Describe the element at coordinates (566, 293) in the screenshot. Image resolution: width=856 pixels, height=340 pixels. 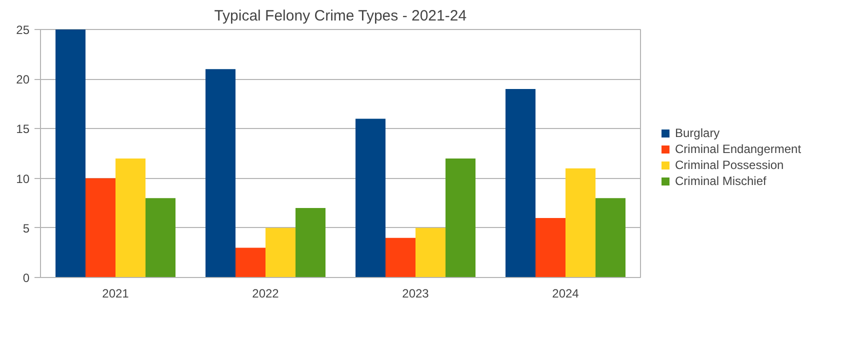
I see `x-tick-label: 2024` at that location.